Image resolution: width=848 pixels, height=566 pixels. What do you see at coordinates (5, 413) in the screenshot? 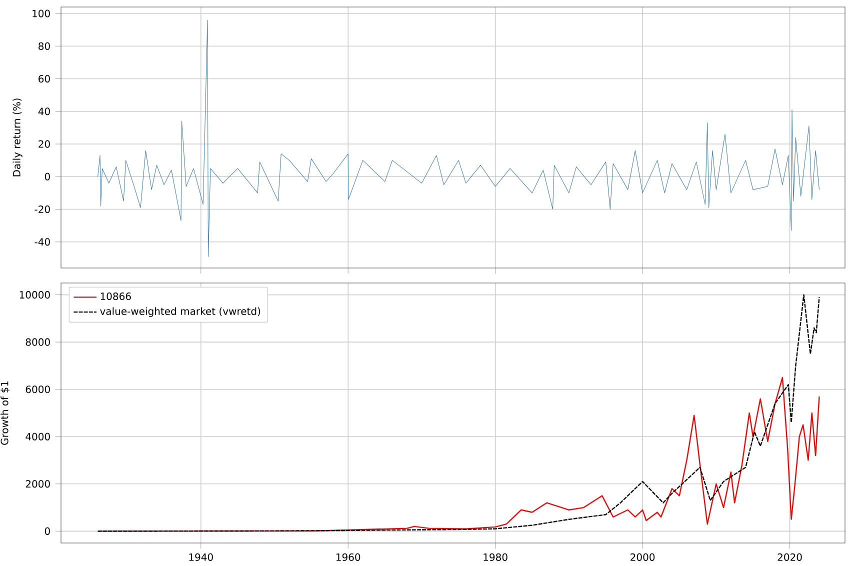
I see `y-axis-title: Growth of $1` at bounding box center [5, 413].